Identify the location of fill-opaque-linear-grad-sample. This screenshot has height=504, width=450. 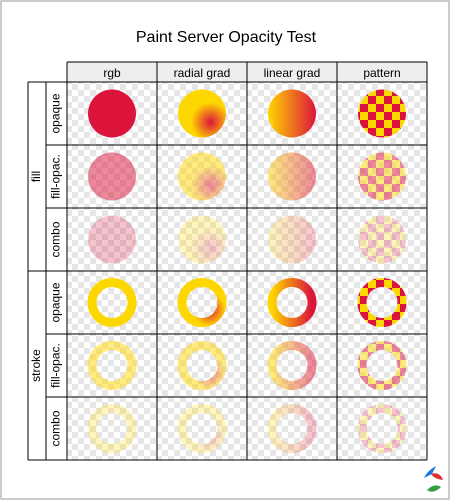
(292, 113).